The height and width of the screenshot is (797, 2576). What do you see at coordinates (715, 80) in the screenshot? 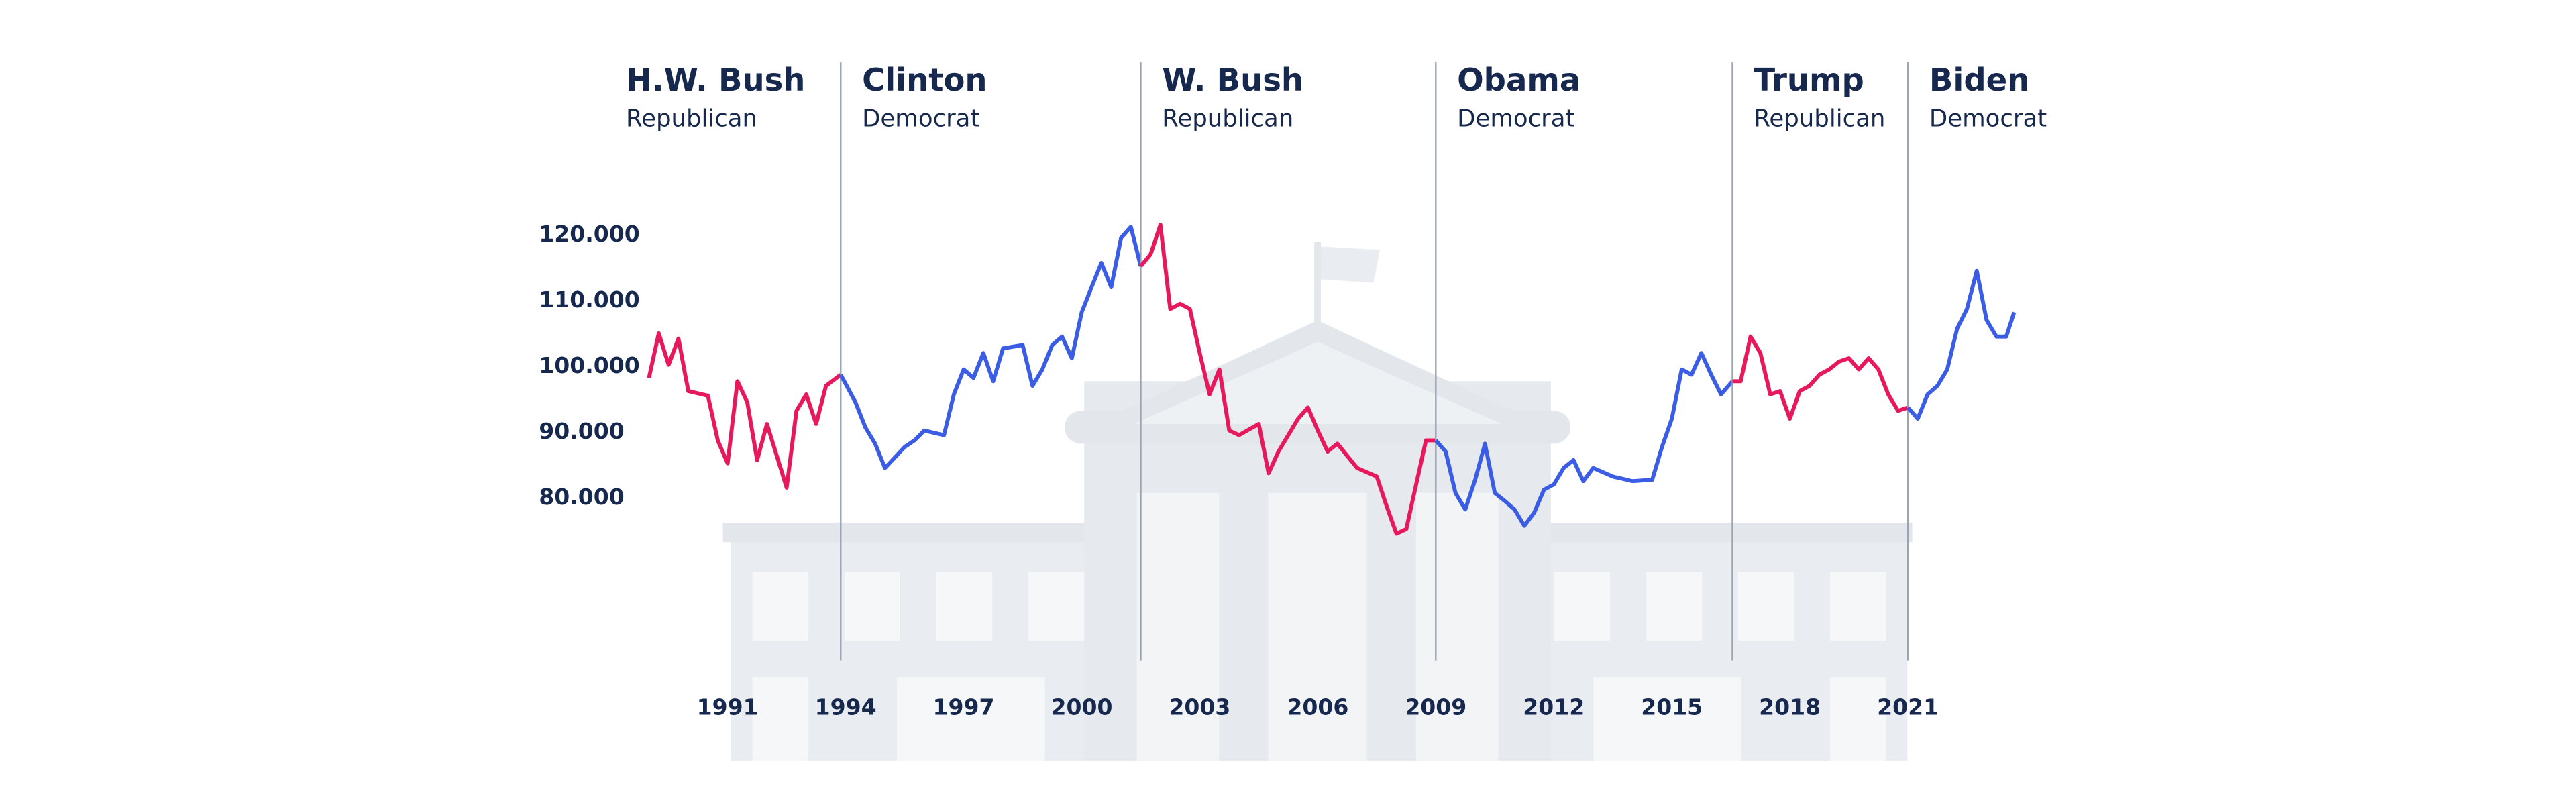
I see `president-name: H.W. Bush` at bounding box center [715, 80].